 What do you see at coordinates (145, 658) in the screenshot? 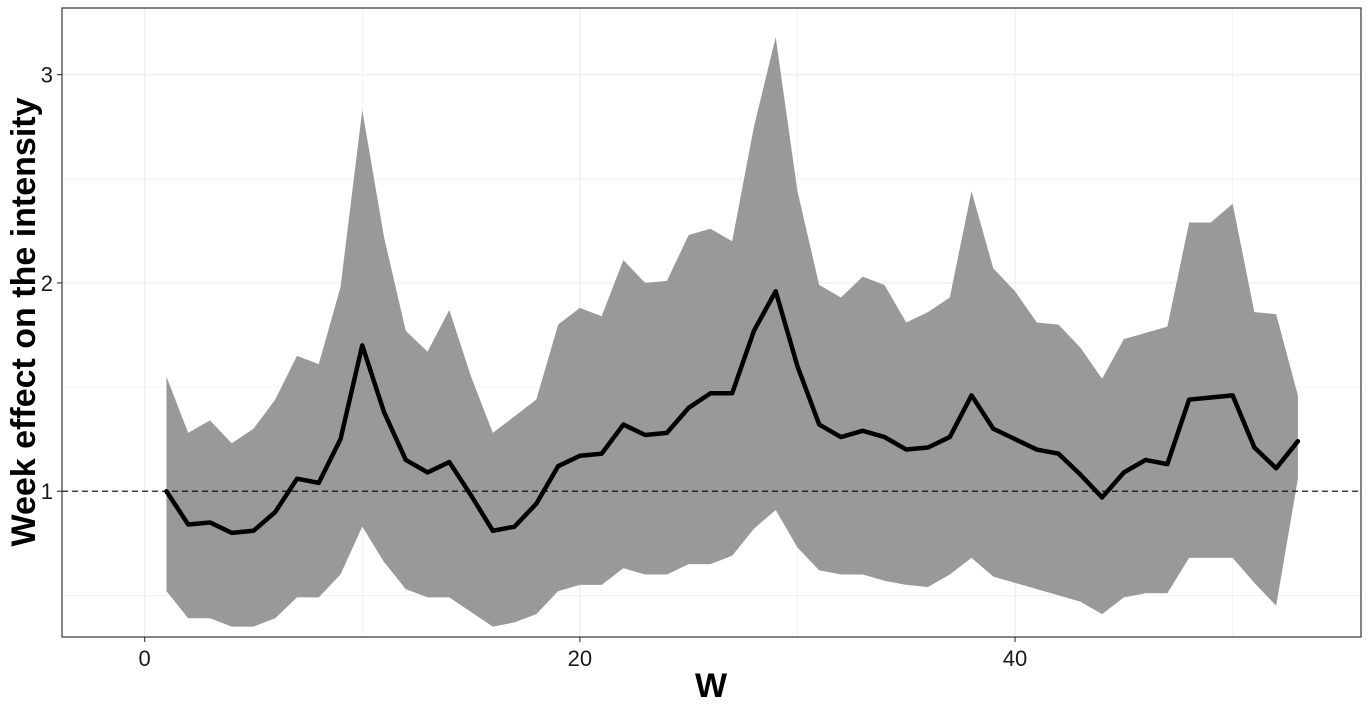
I see `x-tick-label: 0` at bounding box center [145, 658].